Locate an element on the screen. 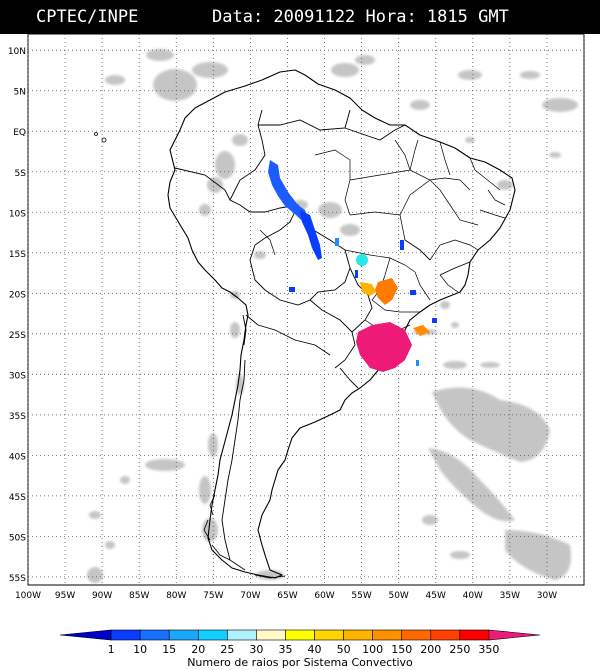 This screenshot has width=600, height=670. longitude-label: 95W is located at coordinates (65, 596).